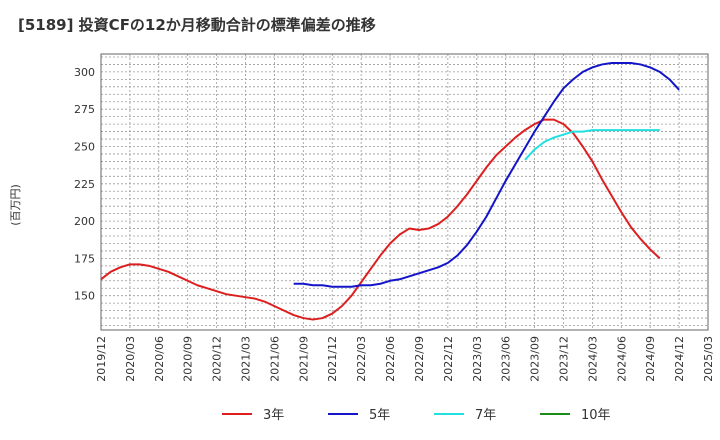 The height and width of the screenshot is (440, 720). I want to click on x-tick-label: 2024/03, so click(592, 359).